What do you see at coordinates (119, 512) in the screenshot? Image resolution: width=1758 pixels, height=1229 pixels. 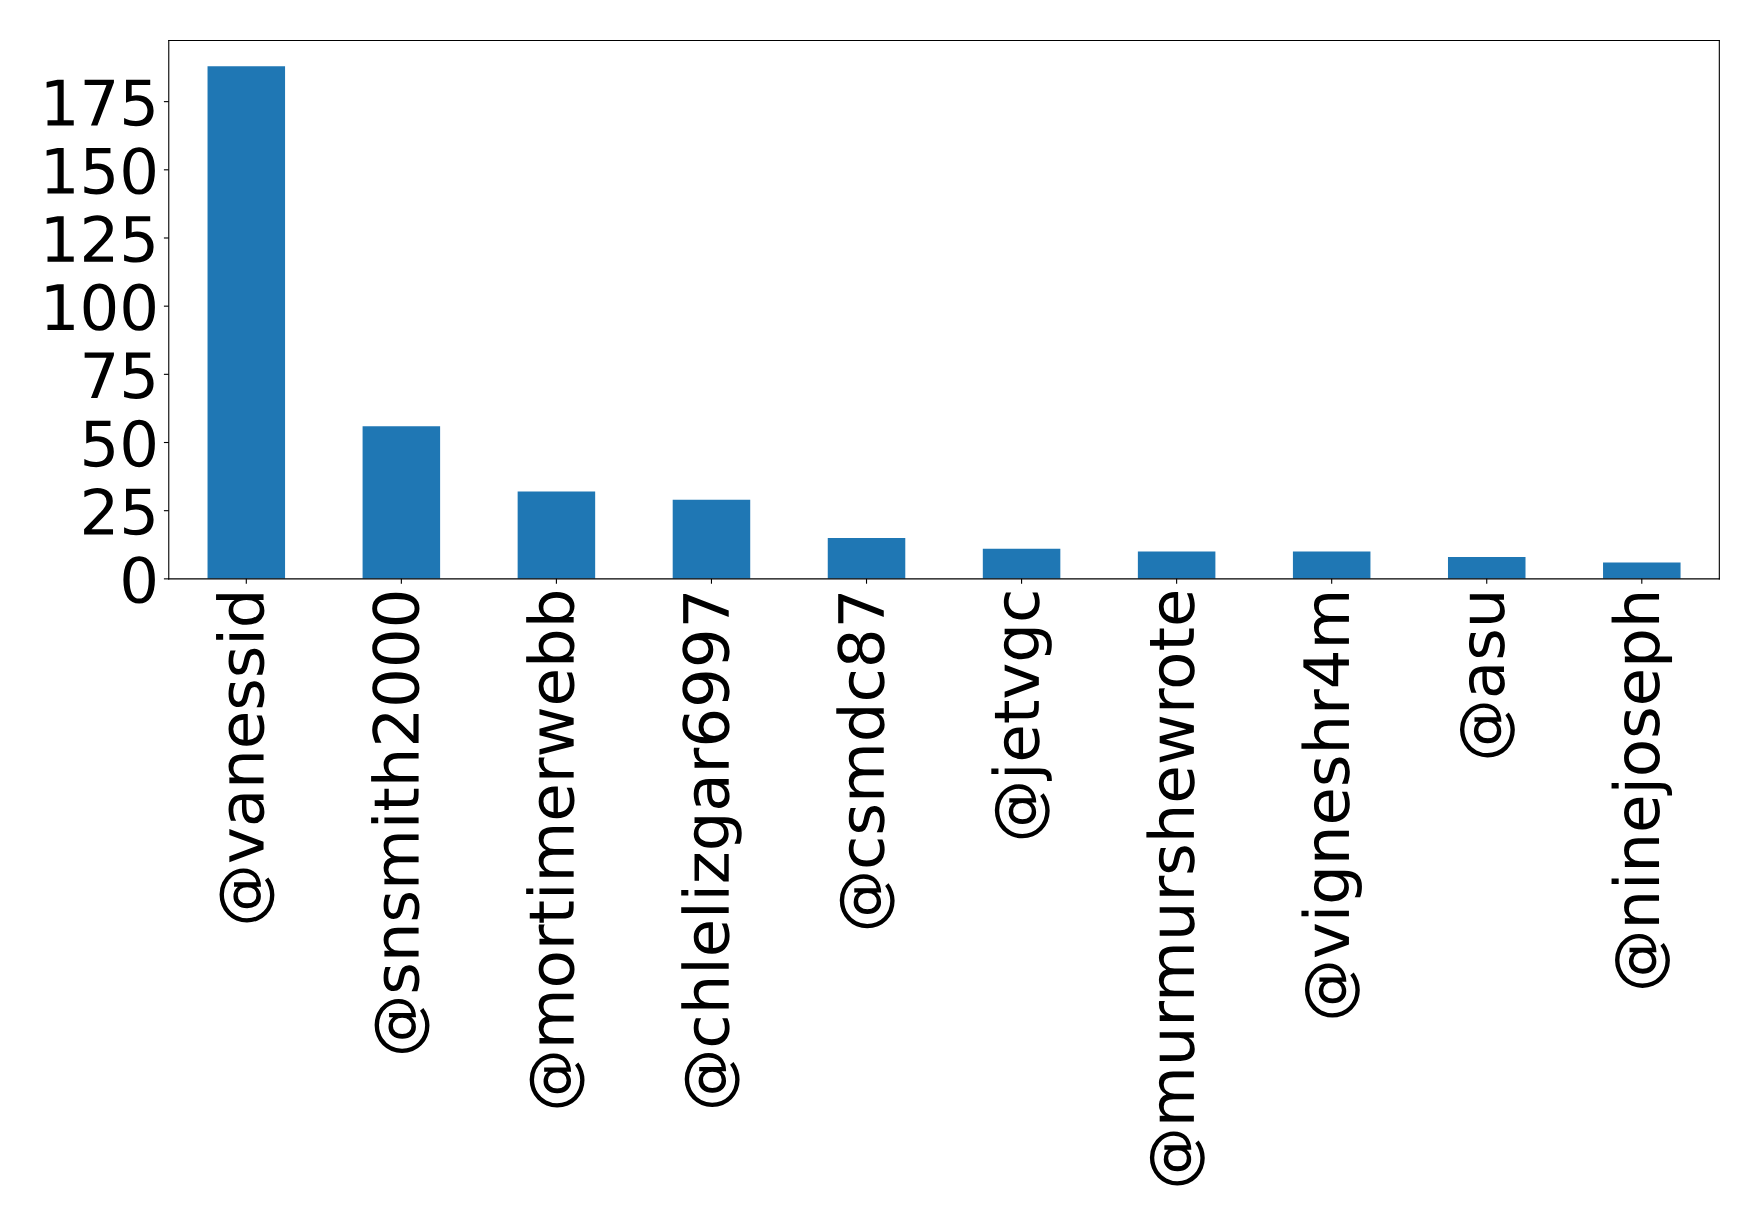 I see `y-tick-label: 25` at bounding box center [119, 512].